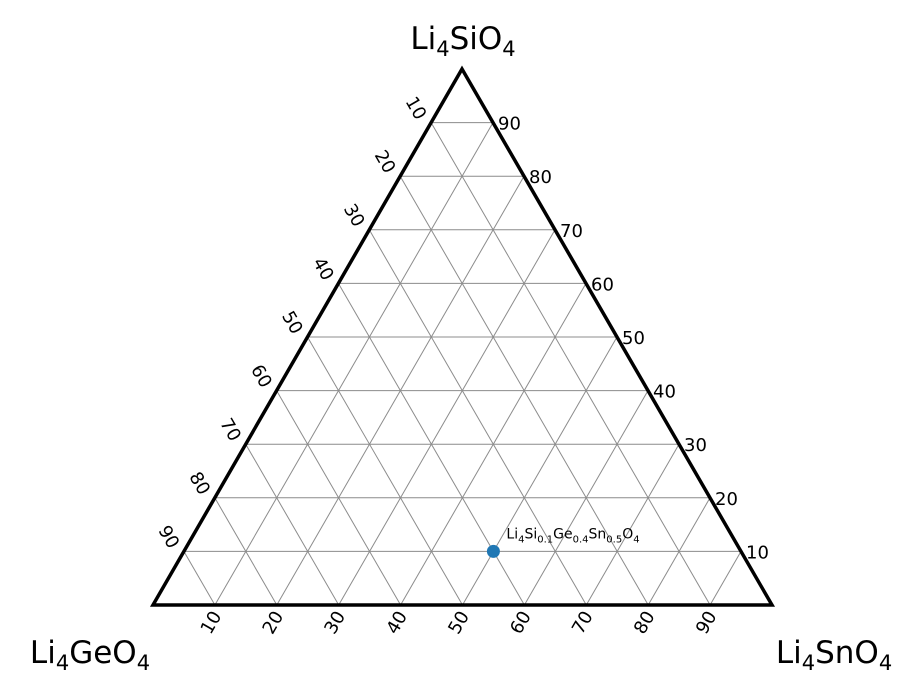 The width and height of the screenshot is (921, 691). Describe the element at coordinates (757, 552) in the screenshot. I see `tick-label-right-10: 10` at that location.